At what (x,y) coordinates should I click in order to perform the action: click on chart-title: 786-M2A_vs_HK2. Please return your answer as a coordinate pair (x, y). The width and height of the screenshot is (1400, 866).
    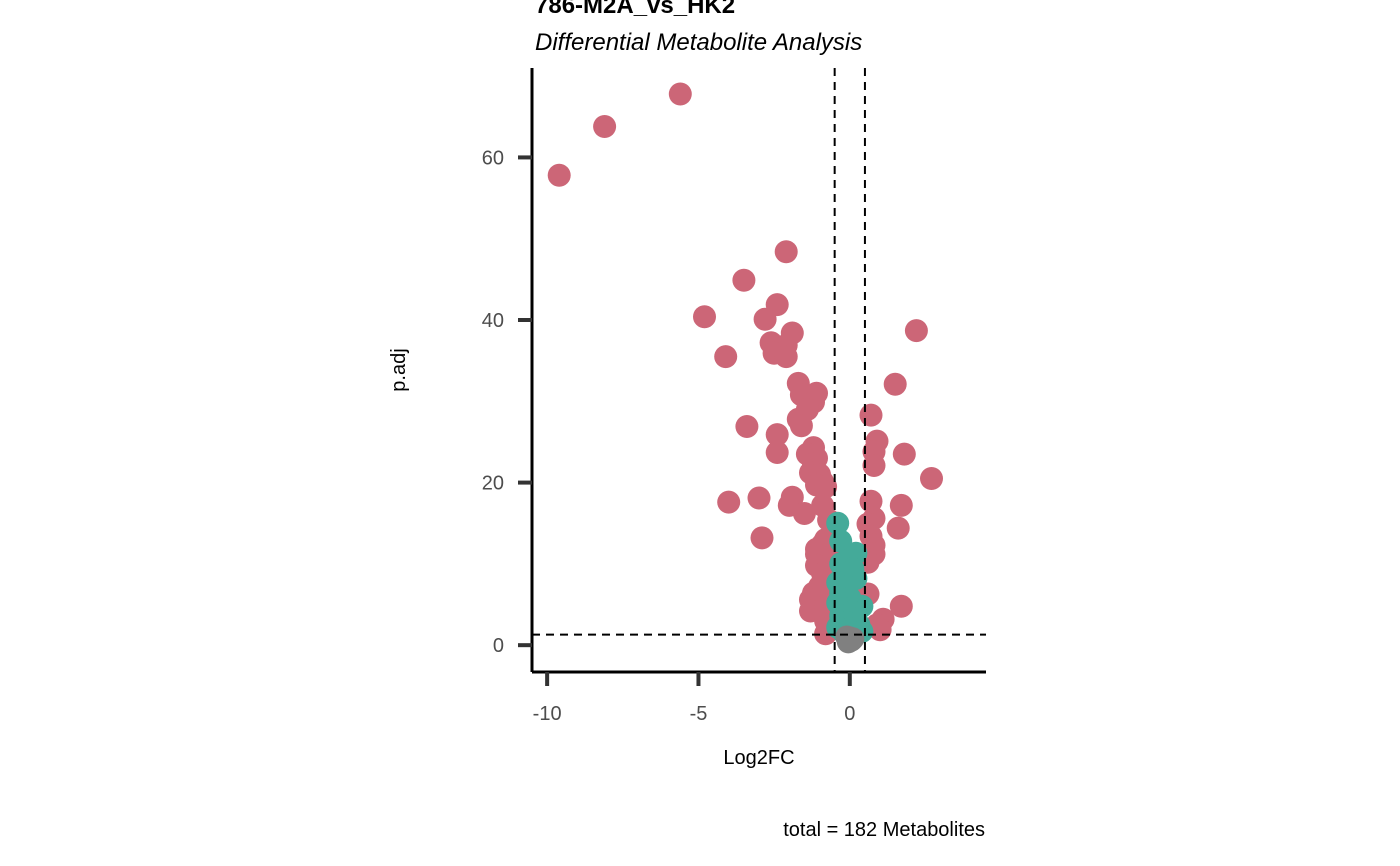
    Looking at the image, I should click on (635, 9).